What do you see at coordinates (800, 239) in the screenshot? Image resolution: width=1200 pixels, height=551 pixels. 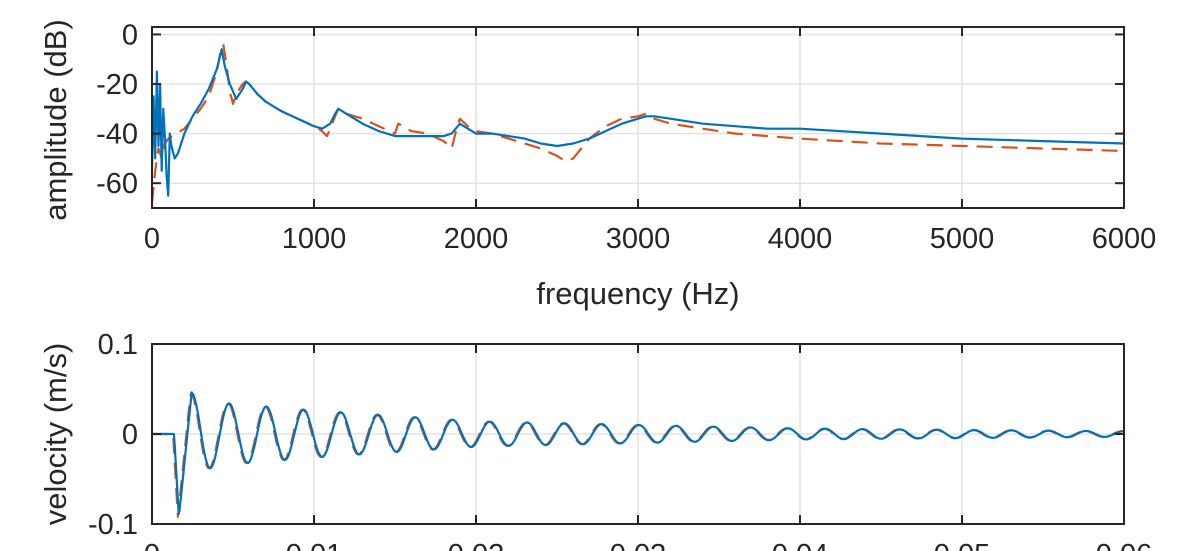 I see `x-tick-label: 4000` at bounding box center [800, 239].